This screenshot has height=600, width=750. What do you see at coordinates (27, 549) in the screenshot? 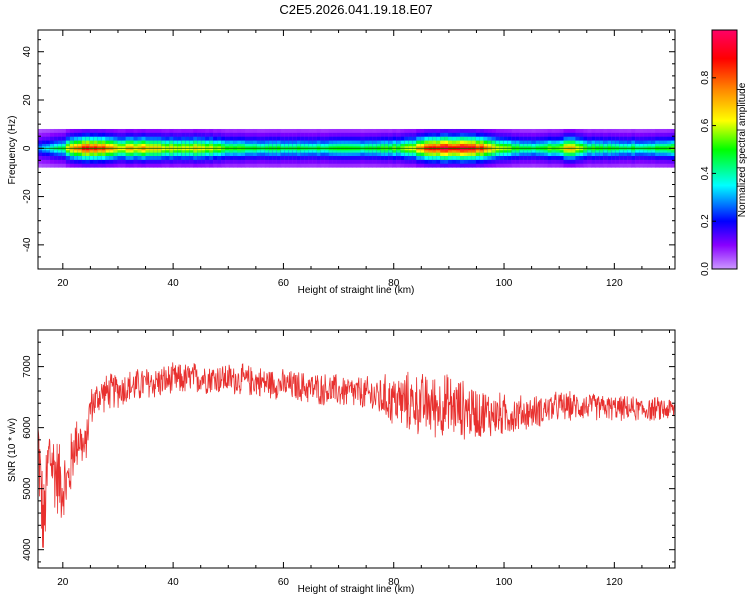
I see `y-tick-label: 4000` at bounding box center [27, 549].